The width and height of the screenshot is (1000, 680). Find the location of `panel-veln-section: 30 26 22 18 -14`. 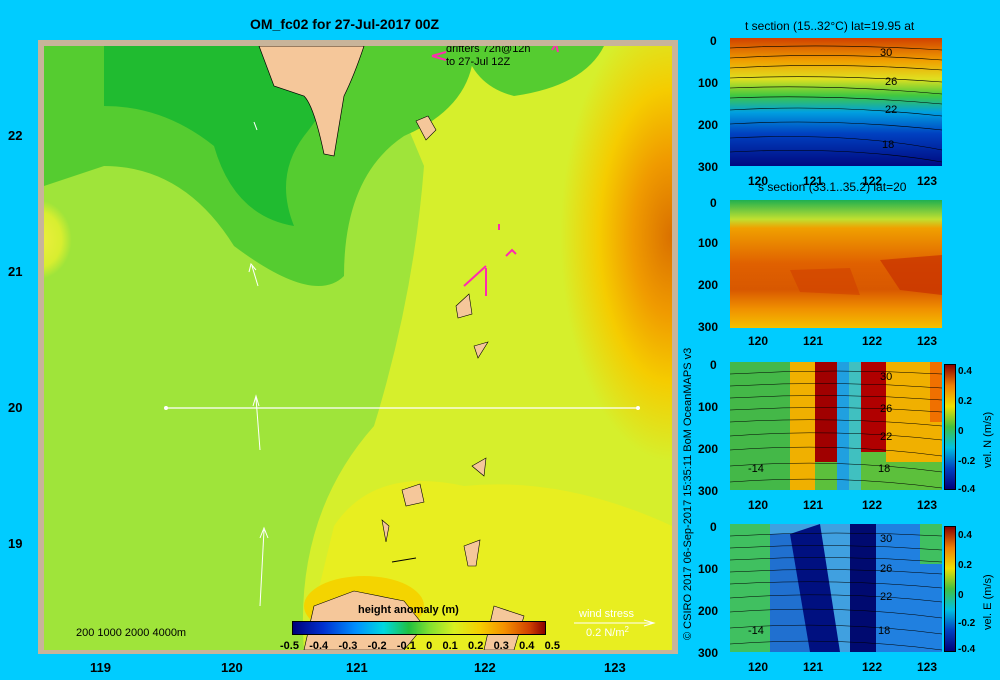

panel-veln-section: 30 26 22 18 -14 is located at coordinates (836, 426).